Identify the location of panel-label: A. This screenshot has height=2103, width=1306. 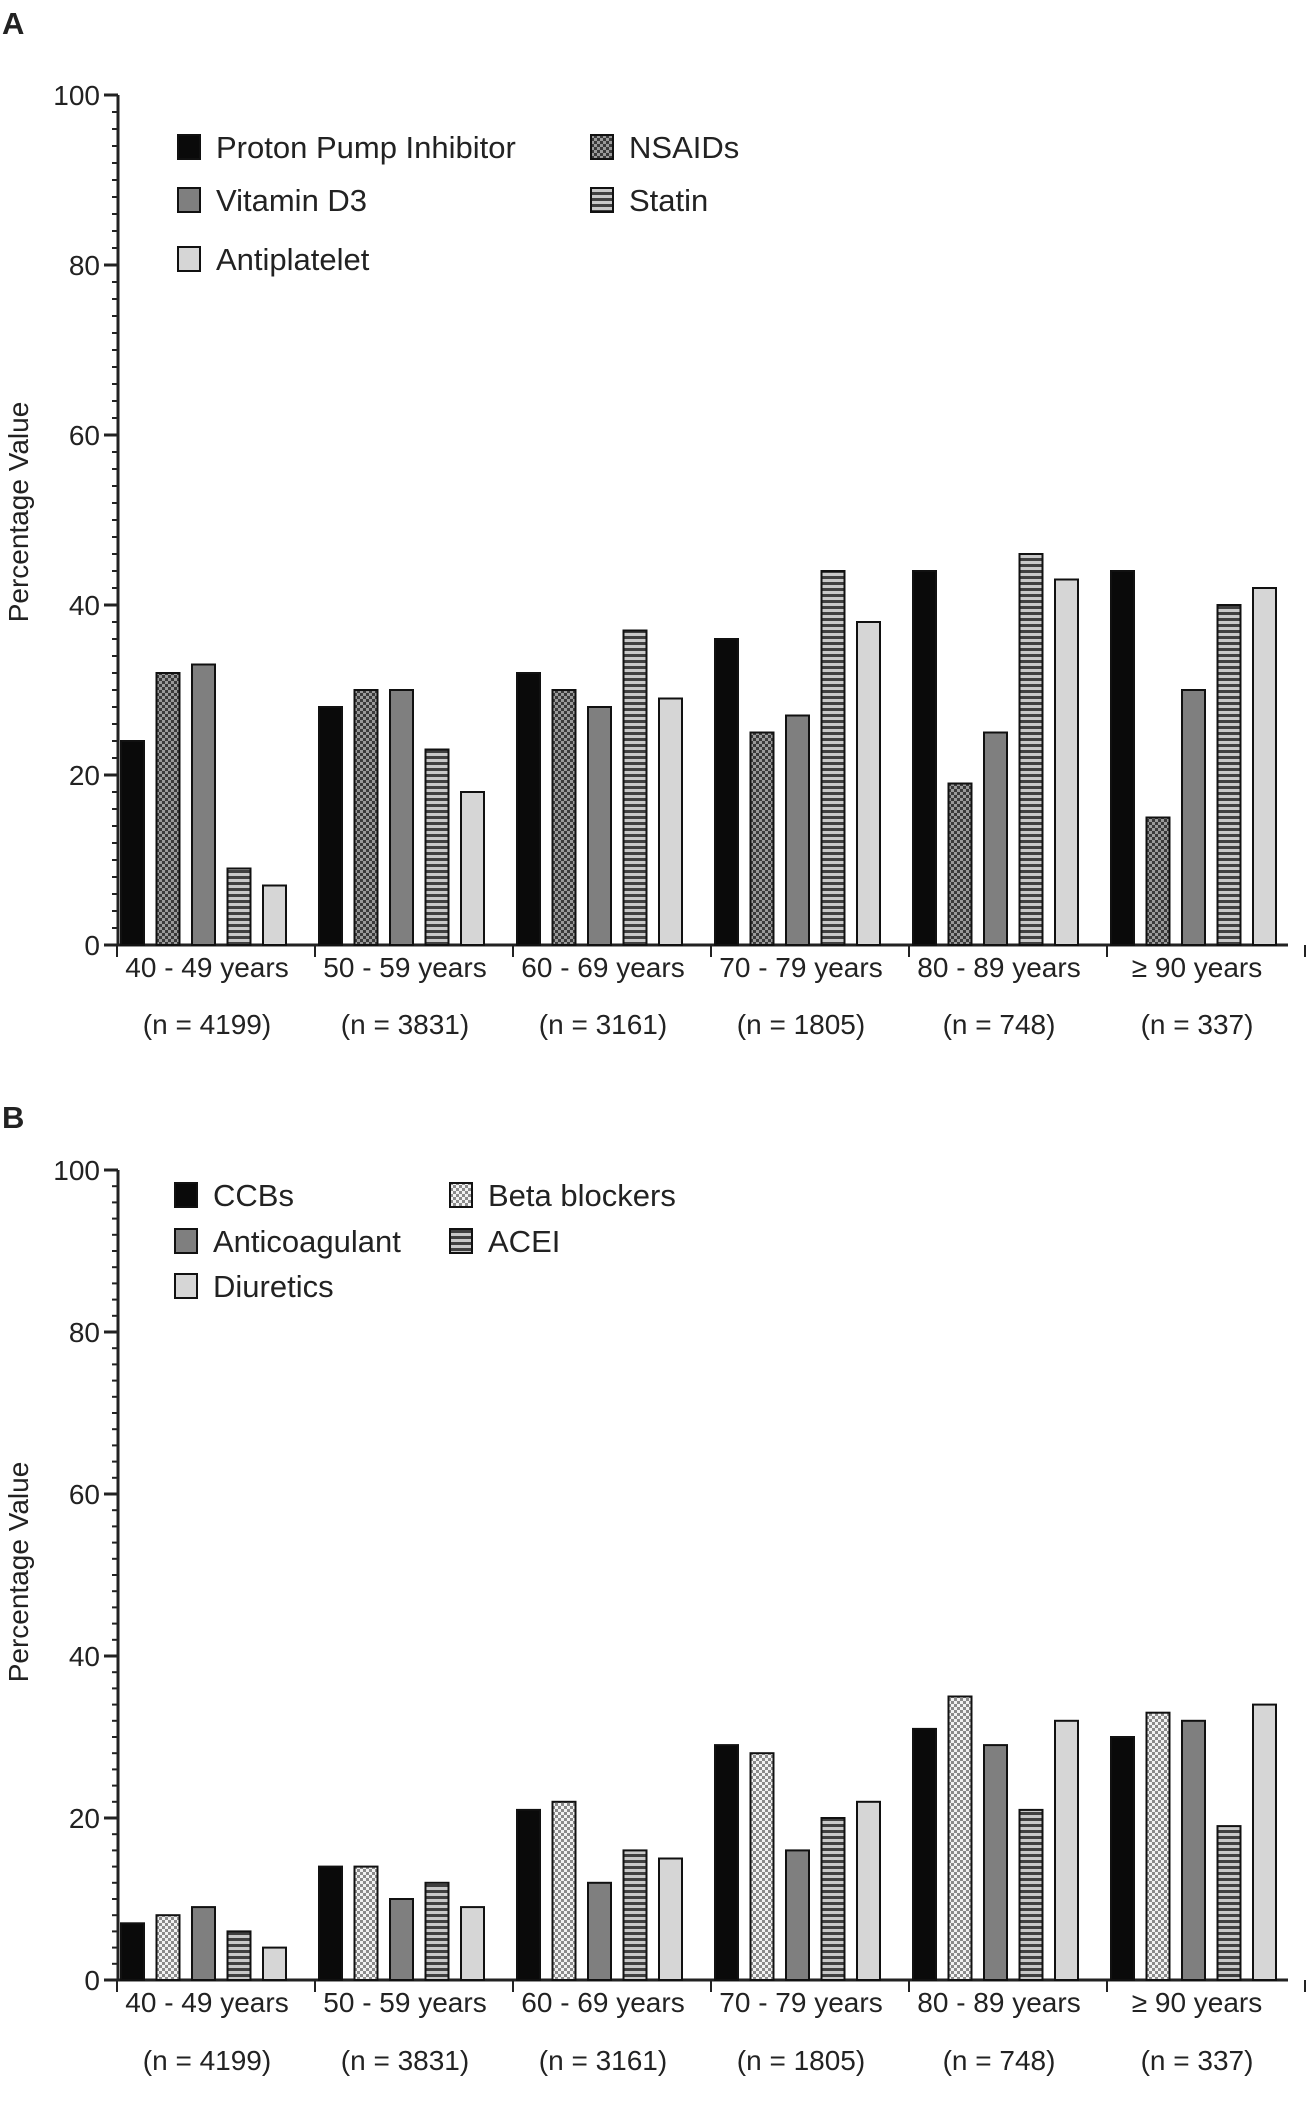
(13, 23).